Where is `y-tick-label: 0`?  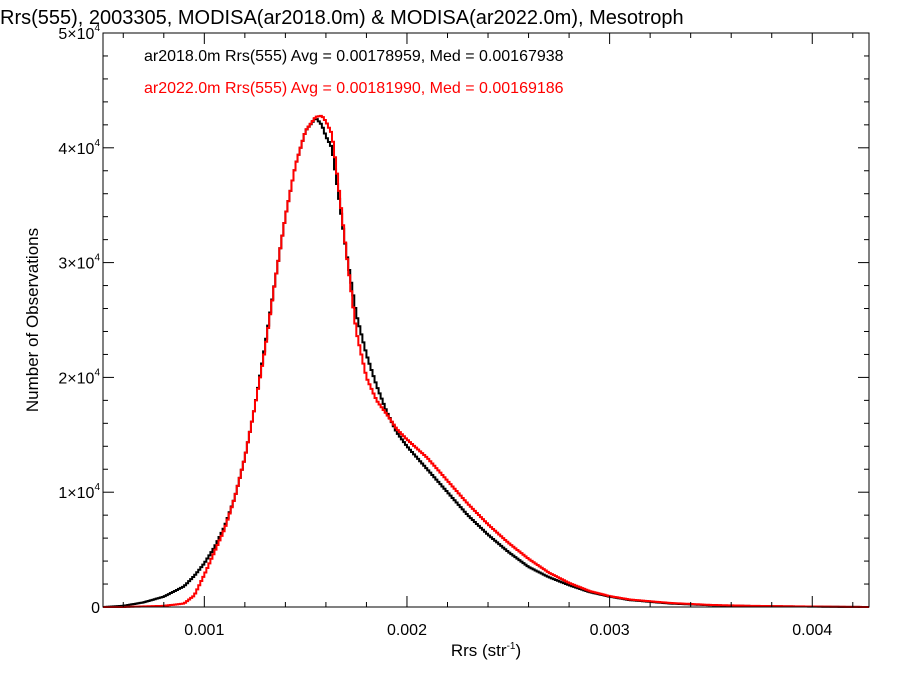
y-tick-label: 0 is located at coordinates (95, 608).